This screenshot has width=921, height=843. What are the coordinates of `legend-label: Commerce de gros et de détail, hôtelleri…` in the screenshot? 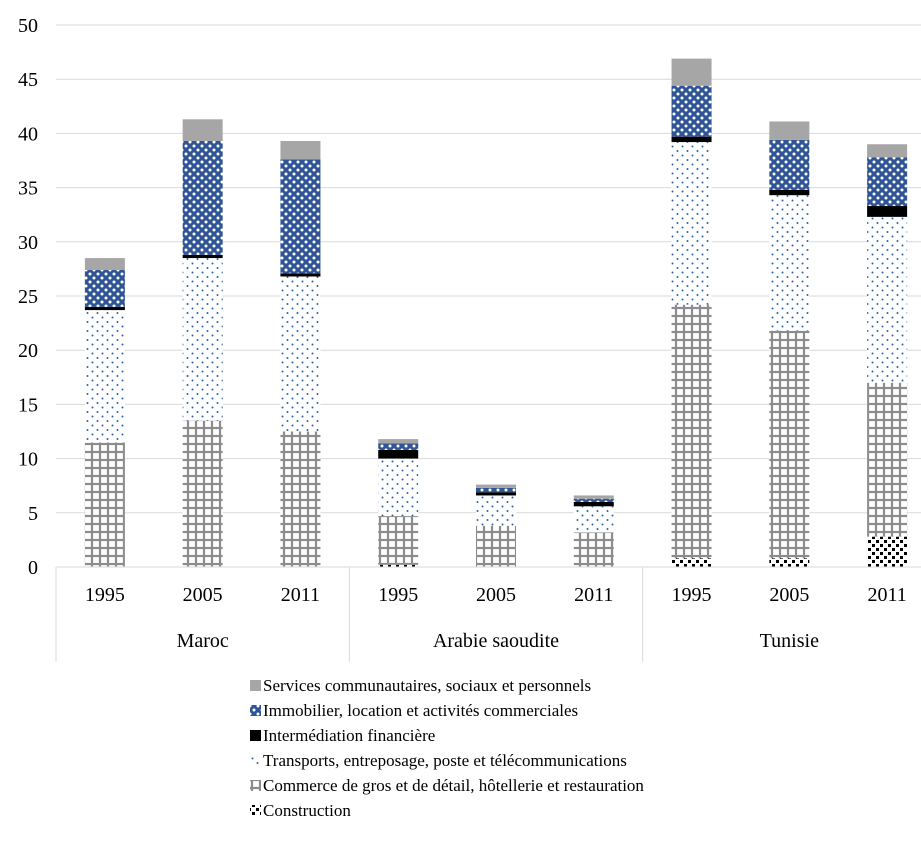 It's located at (453, 785).